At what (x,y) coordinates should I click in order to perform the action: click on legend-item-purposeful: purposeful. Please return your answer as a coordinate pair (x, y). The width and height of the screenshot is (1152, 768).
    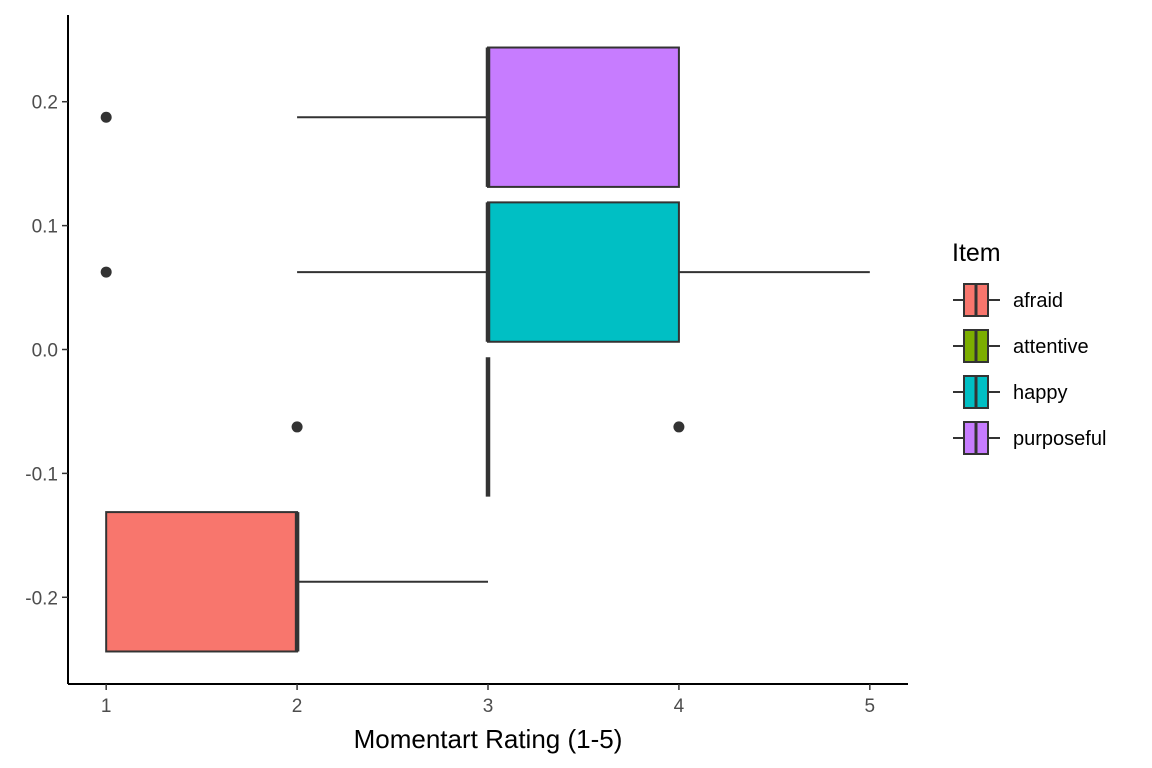
    Looking at the image, I should click on (1029, 438).